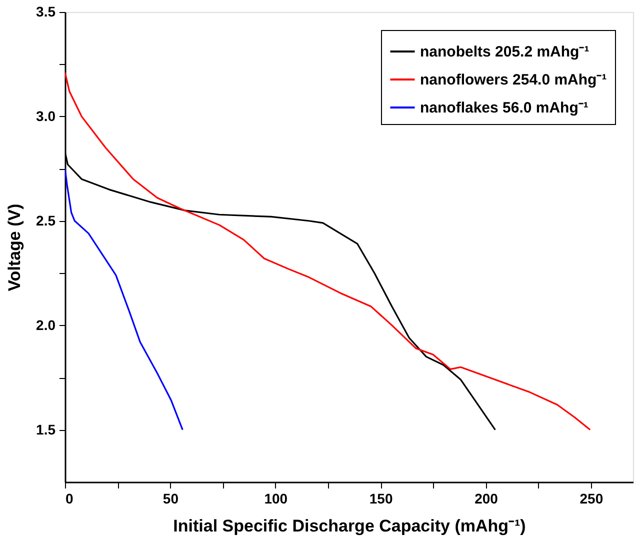 The width and height of the screenshot is (638, 539). What do you see at coordinates (513, 80) in the screenshot?
I see `legend-label: nanoflowers 254.0 mAhg⁻¹` at bounding box center [513, 80].